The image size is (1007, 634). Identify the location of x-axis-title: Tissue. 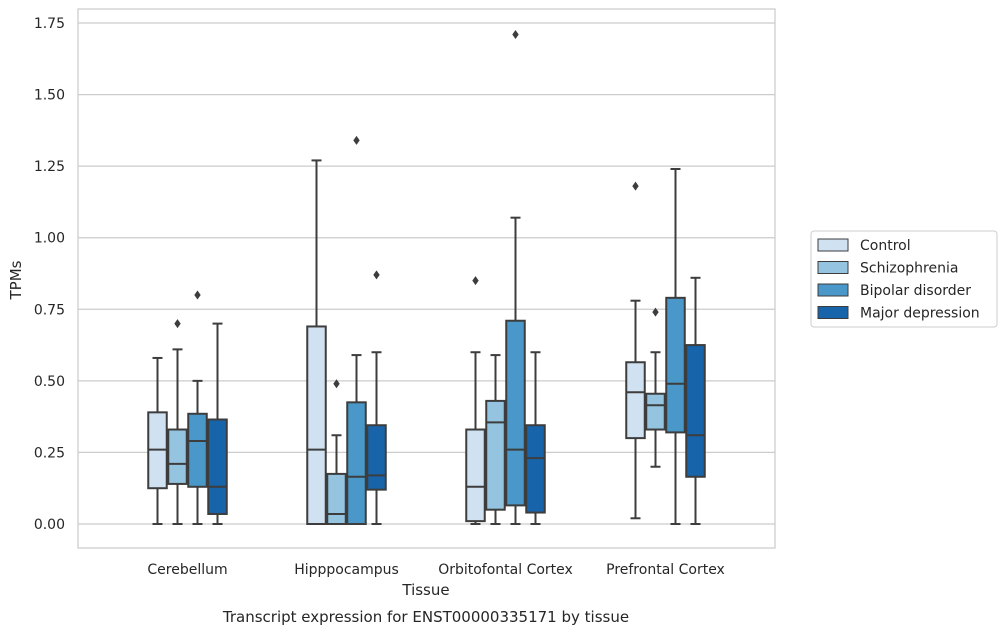
(425, 590).